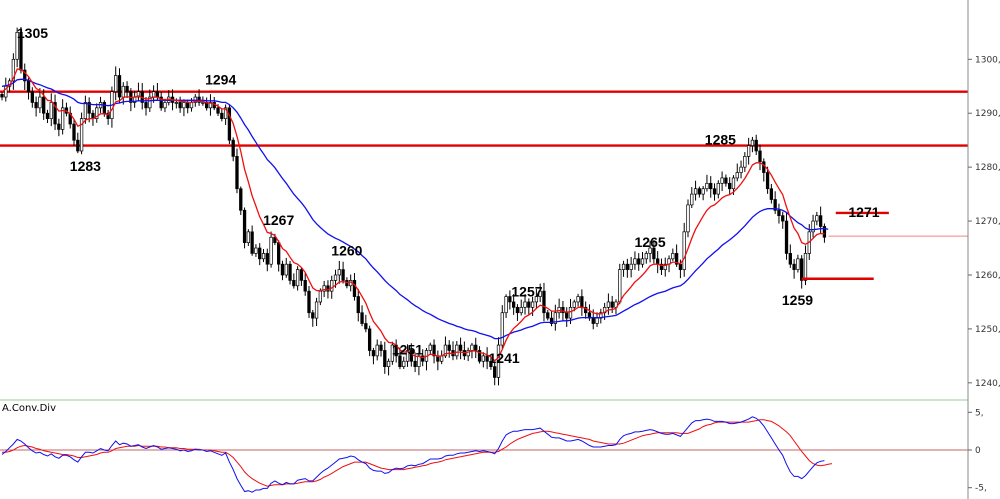  Describe the element at coordinates (484, 454) in the screenshot. I see `indicator-panel` at that location.